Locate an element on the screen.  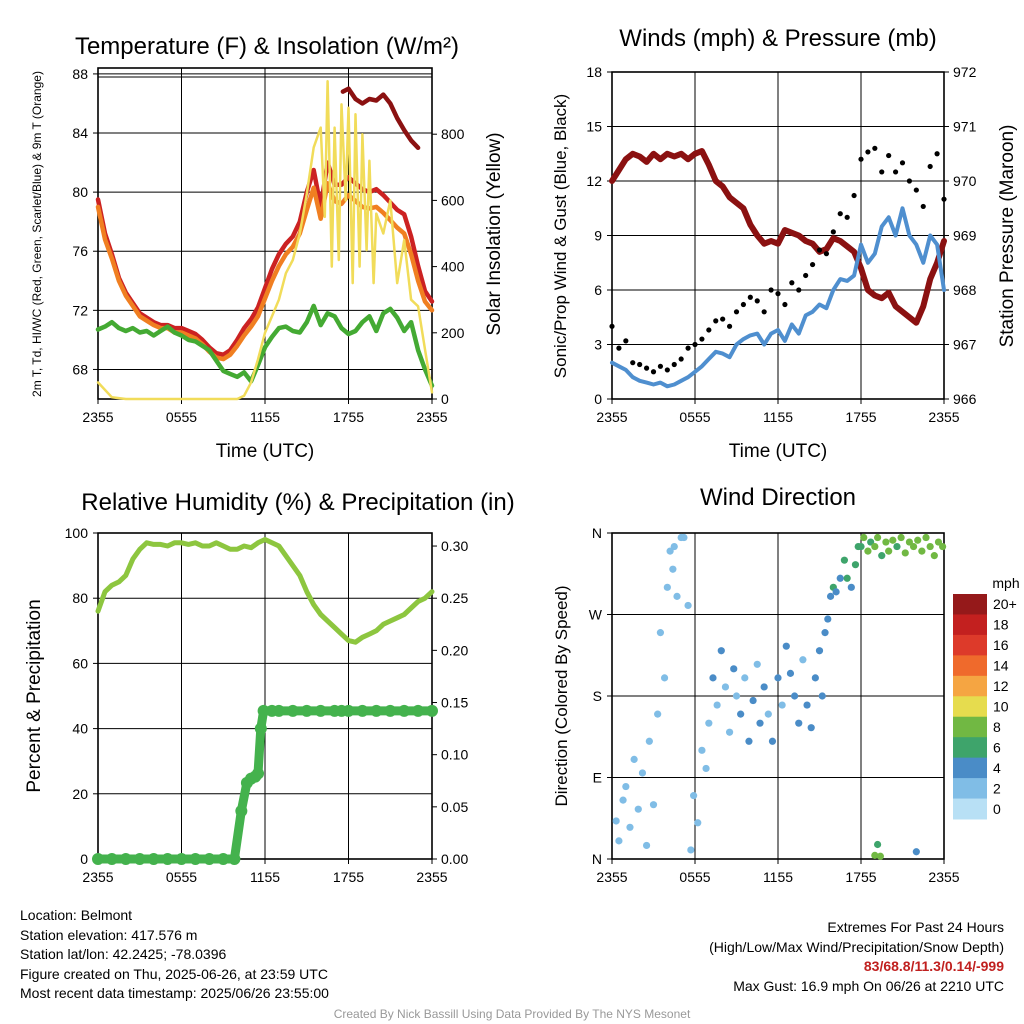
y2-tick-label: 800 is located at coordinates (453, 134).